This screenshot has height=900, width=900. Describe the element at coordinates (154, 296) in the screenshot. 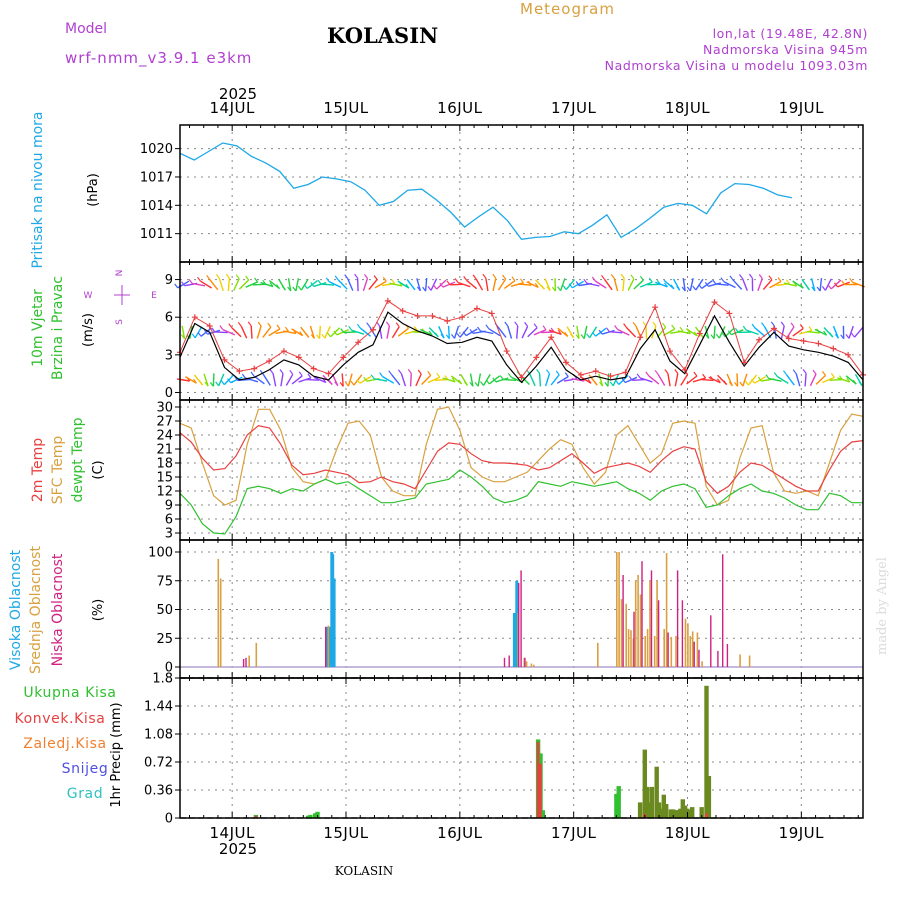

I see `compass-east: E` at that location.